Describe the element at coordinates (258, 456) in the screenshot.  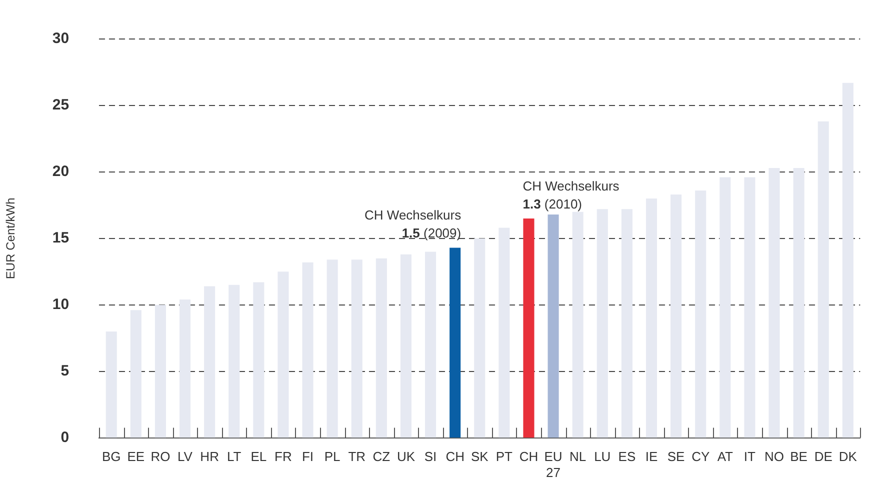
I see `x-tick-label: EL` at that location.